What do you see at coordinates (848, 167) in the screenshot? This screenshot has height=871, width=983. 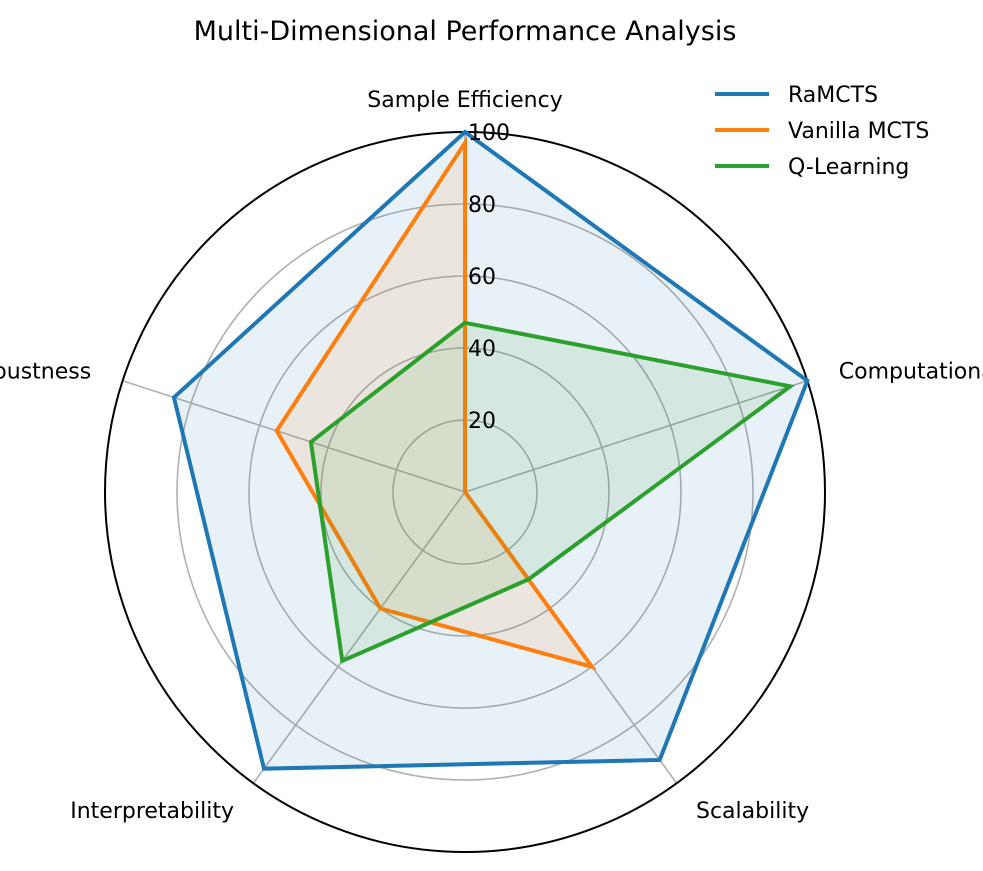 I see `legend-label: Q-Learning` at bounding box center [848, 167].